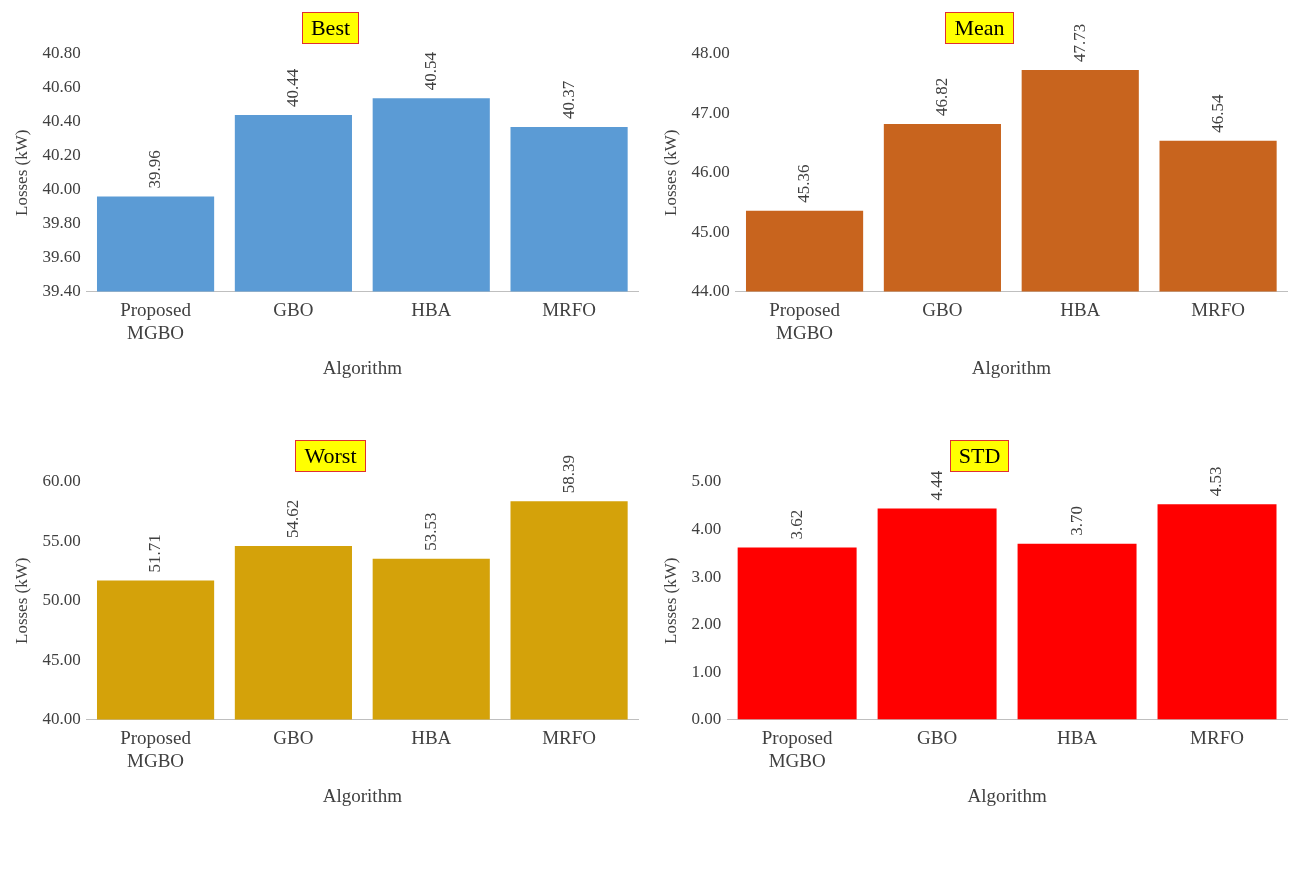 The image size is (1308, 878). I want to click on data-label: 40.44, so click(292, 88).